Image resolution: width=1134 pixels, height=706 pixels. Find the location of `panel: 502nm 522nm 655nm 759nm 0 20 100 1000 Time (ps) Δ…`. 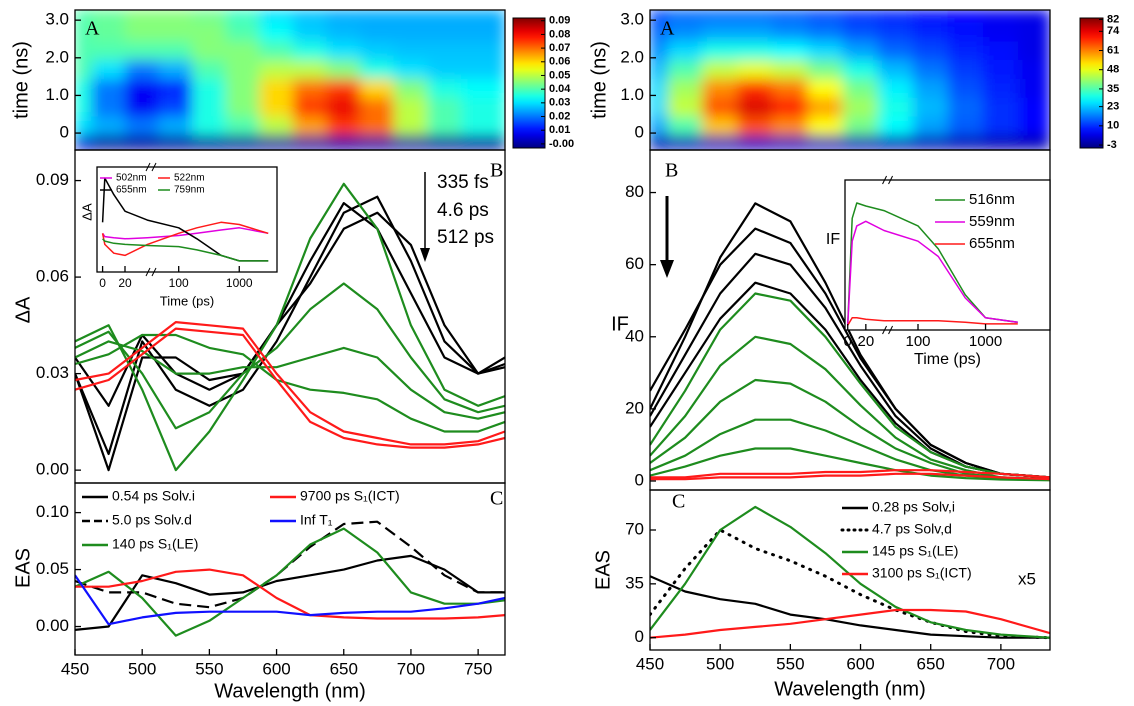

panel: 502nm 522nm 655nm 759nm 0 20 100 1000 Time (ps) Δ… is located at coordinates (178, 235).